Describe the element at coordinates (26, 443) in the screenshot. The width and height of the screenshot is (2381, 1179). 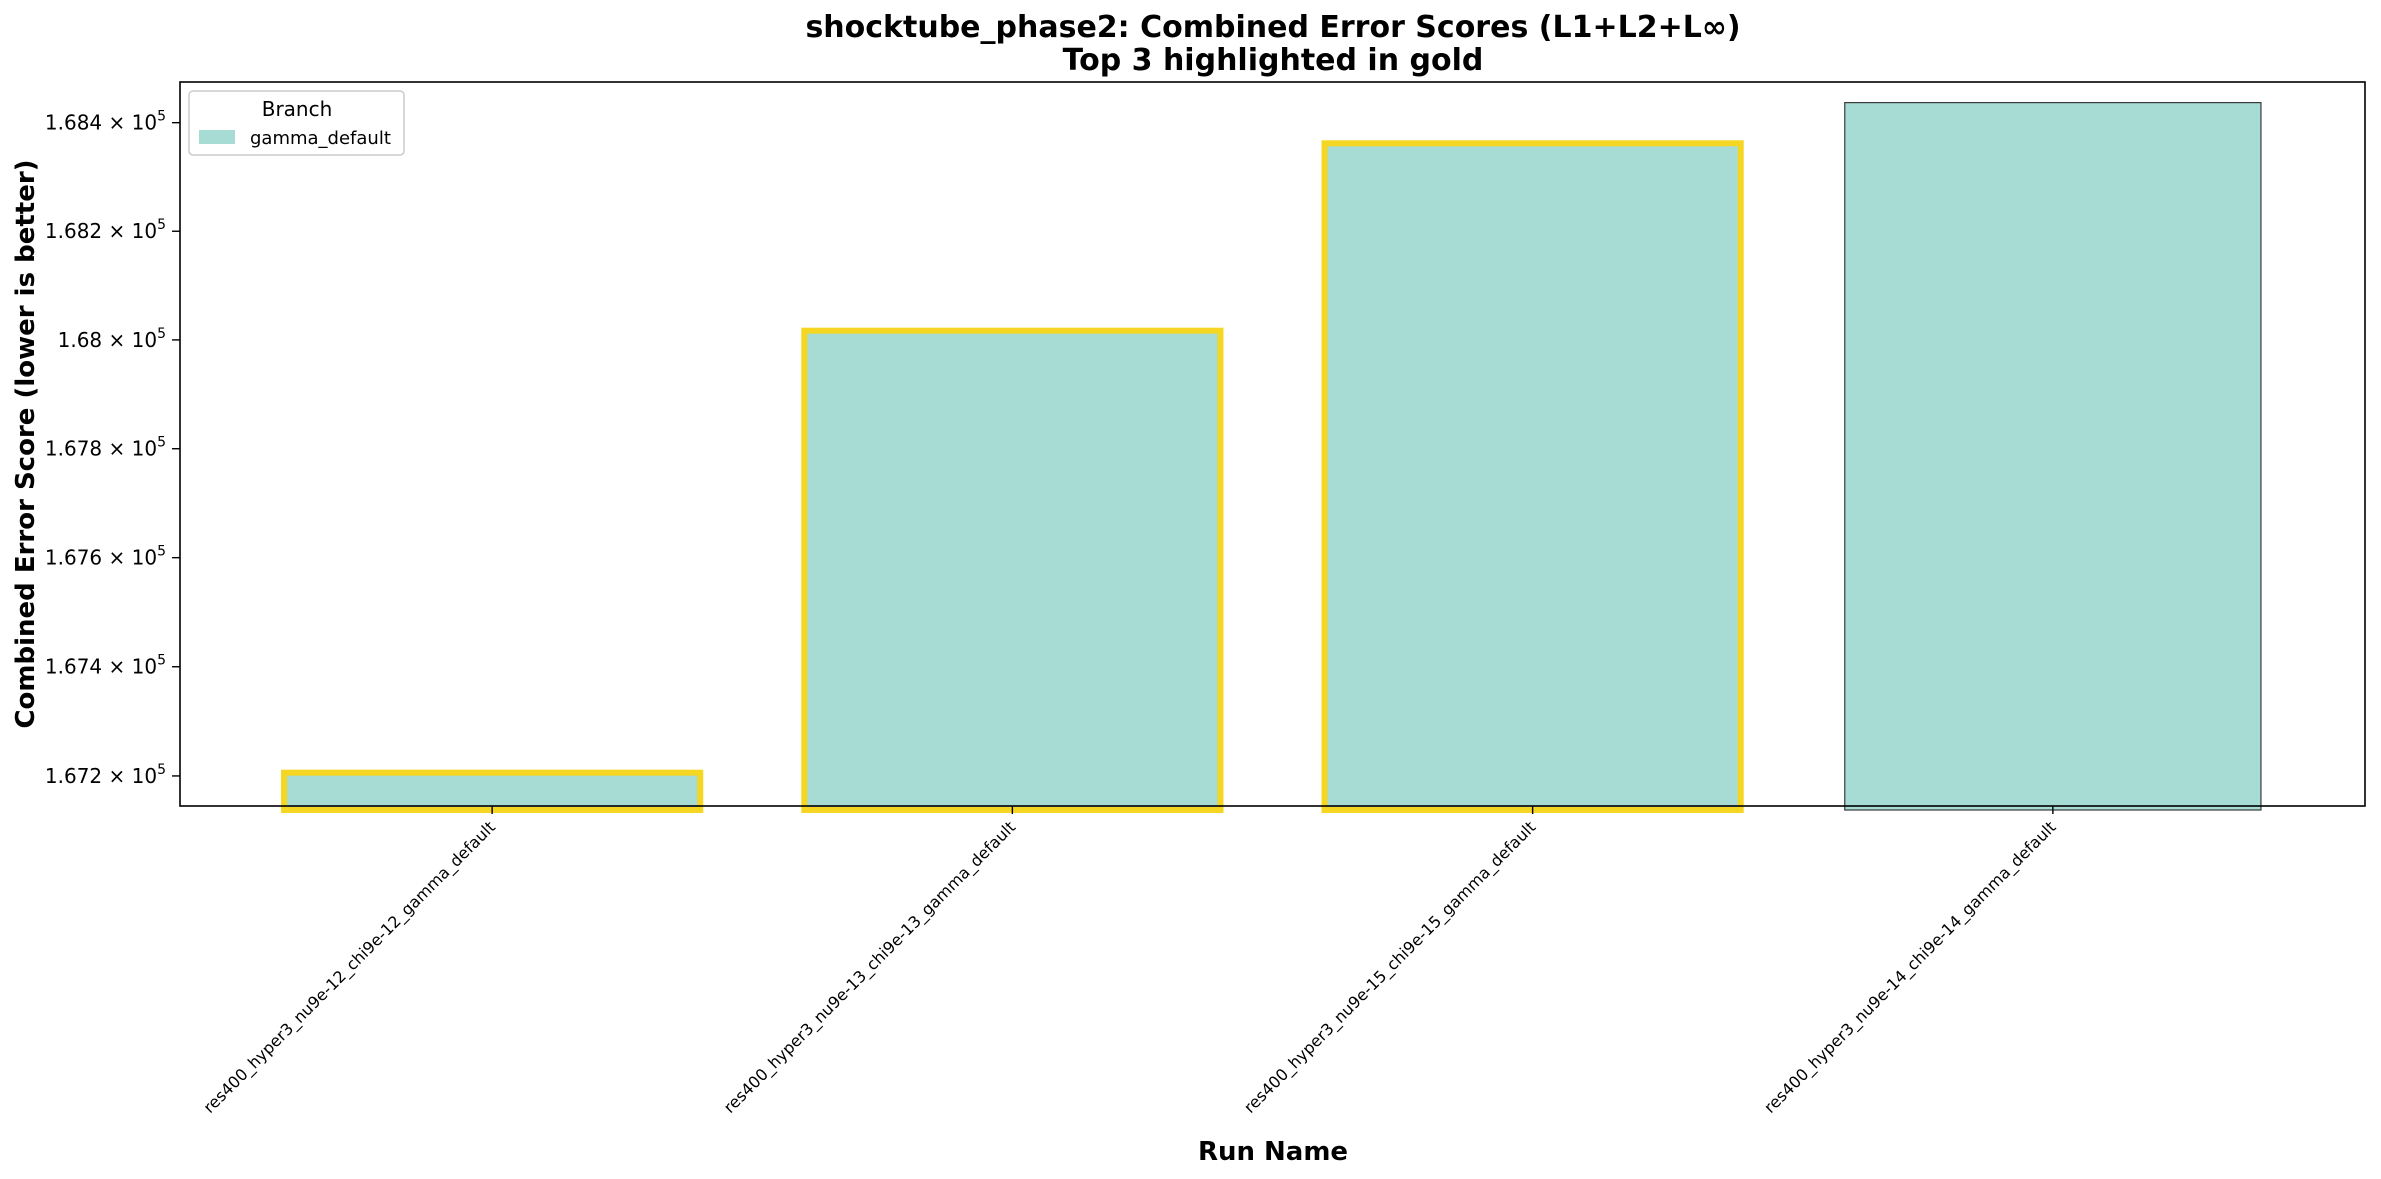
I see `y-axis-label: Combined Error Score (lower is better)` at that location.